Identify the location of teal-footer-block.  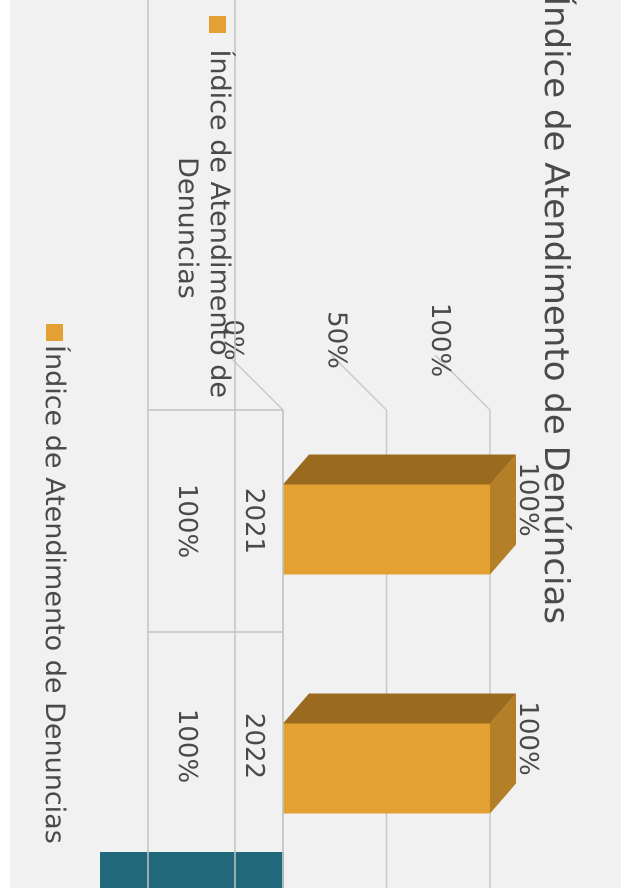
(192, 870).